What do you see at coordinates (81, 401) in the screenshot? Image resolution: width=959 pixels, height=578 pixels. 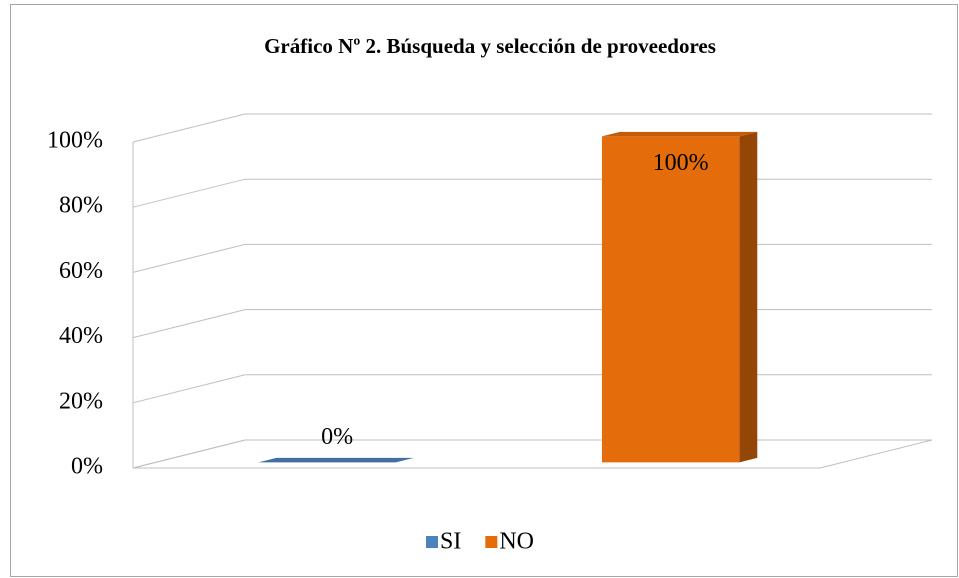 I see `y-tick-label: 20%` at bounding box center [81, 401].